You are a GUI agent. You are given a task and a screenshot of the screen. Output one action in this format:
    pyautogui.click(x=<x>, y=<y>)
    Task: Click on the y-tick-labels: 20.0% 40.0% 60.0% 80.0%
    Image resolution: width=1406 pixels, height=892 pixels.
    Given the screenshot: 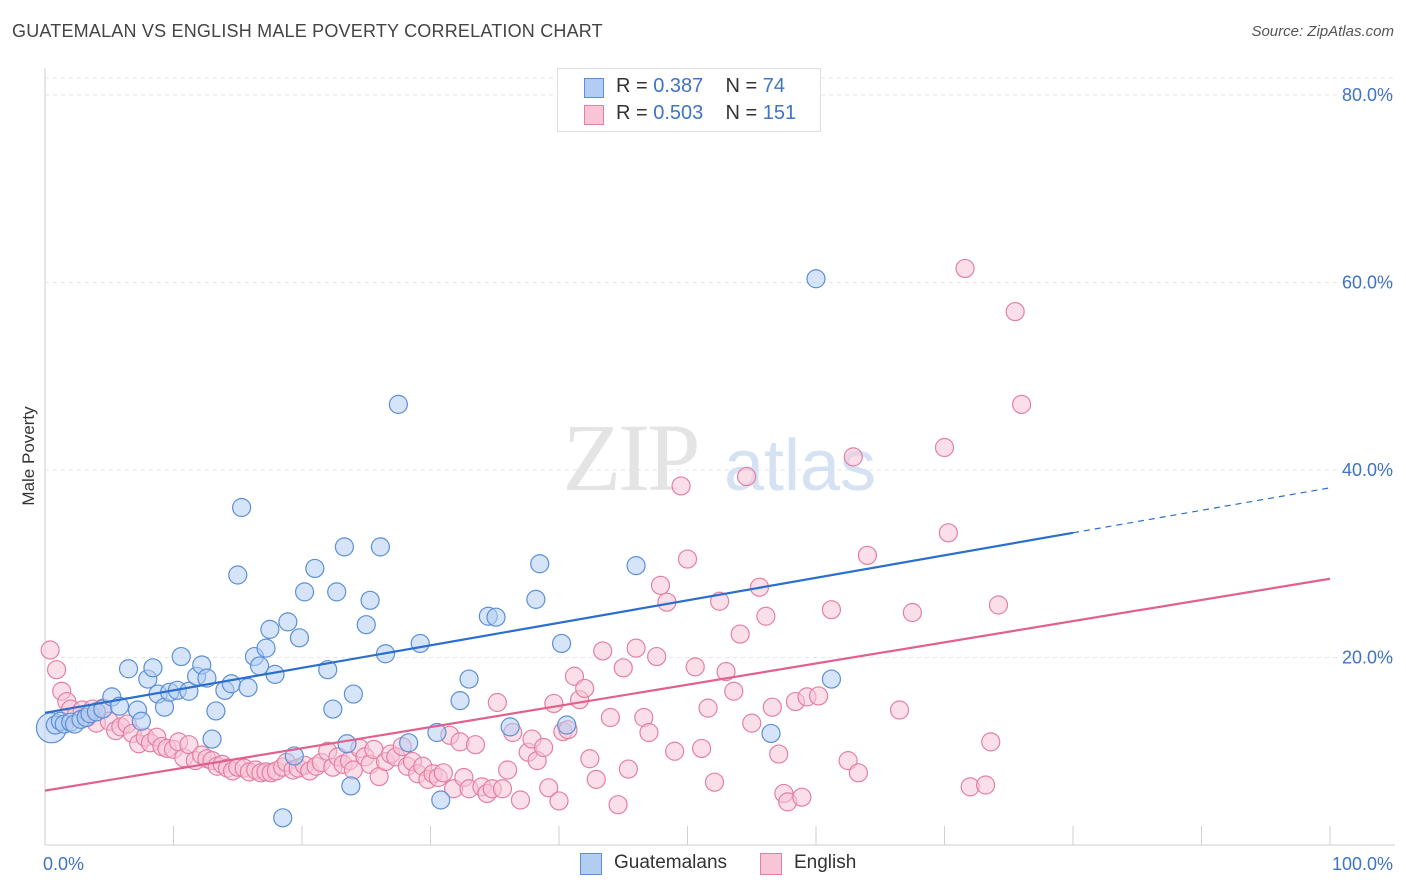 What is the action you would take?
    pyautogui.click(x=1367, y=376)
    